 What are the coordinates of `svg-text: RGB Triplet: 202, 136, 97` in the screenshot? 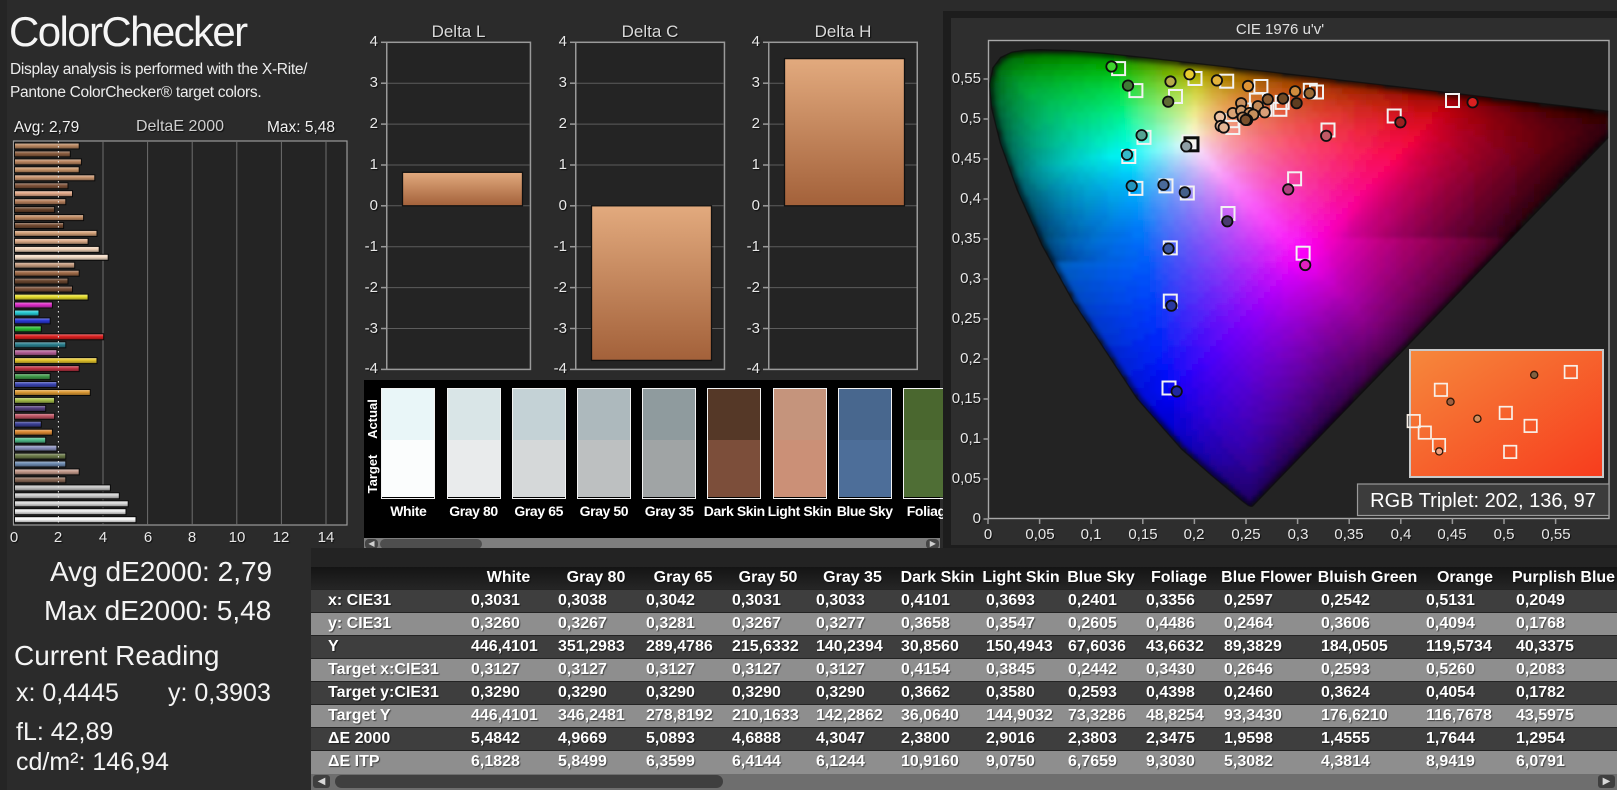 It's located at (1483, 501).